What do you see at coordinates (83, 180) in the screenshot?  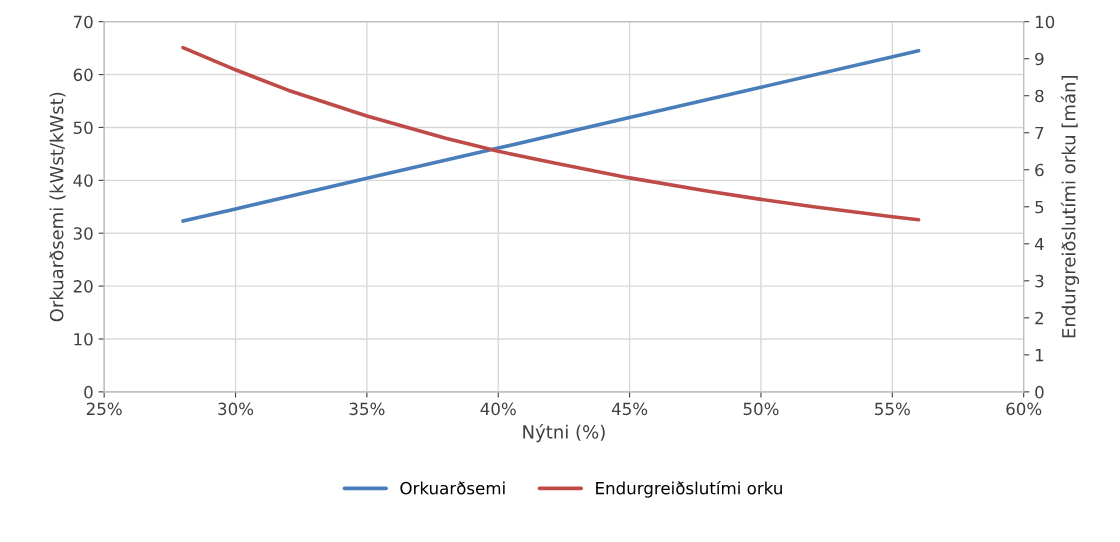 I see `y-tick-label: 40` at bounding box center [83, 180].